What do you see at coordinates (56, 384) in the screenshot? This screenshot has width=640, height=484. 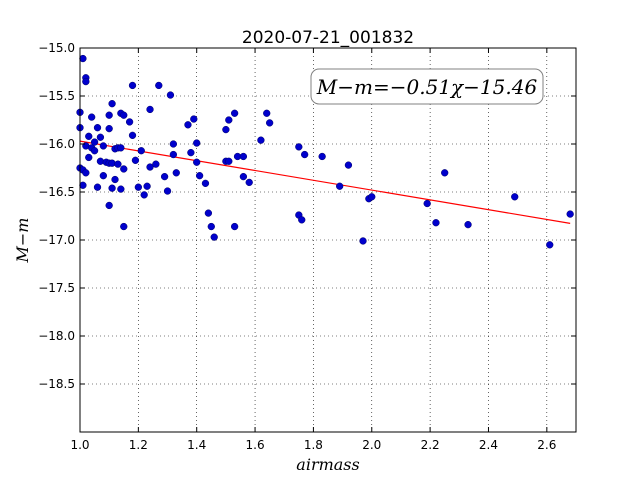 I see `y-tick-label: −18.5` at bounding box center [56, 384].